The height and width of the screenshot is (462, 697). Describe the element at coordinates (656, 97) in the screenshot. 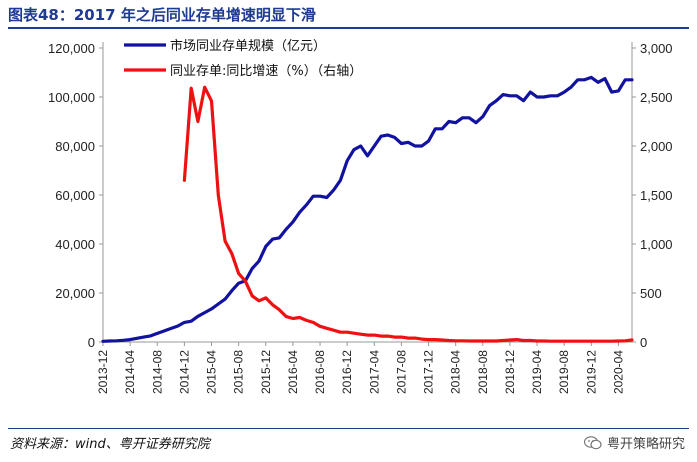

I see `y-right-tick-label: 2,500` at that location.